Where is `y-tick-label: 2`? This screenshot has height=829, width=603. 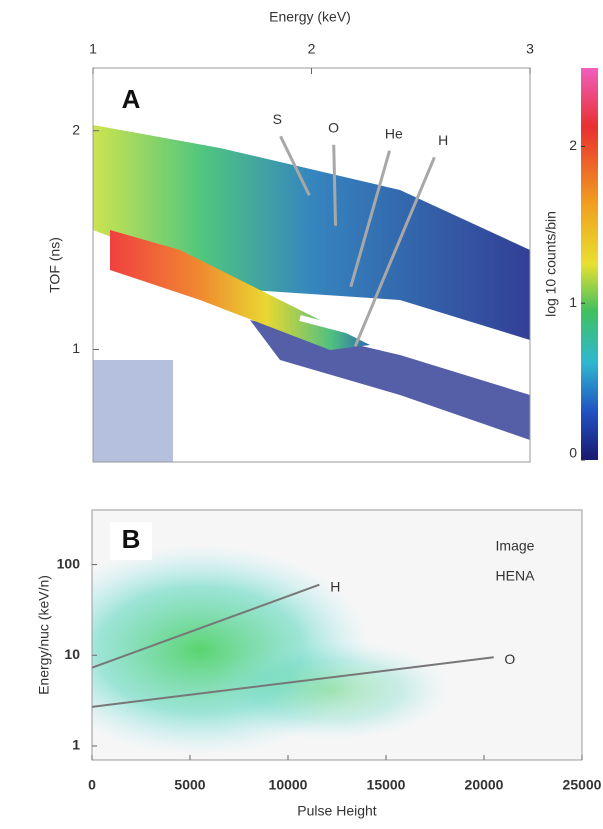 y-tick-label: 2 is located at coordinates (76, 129).